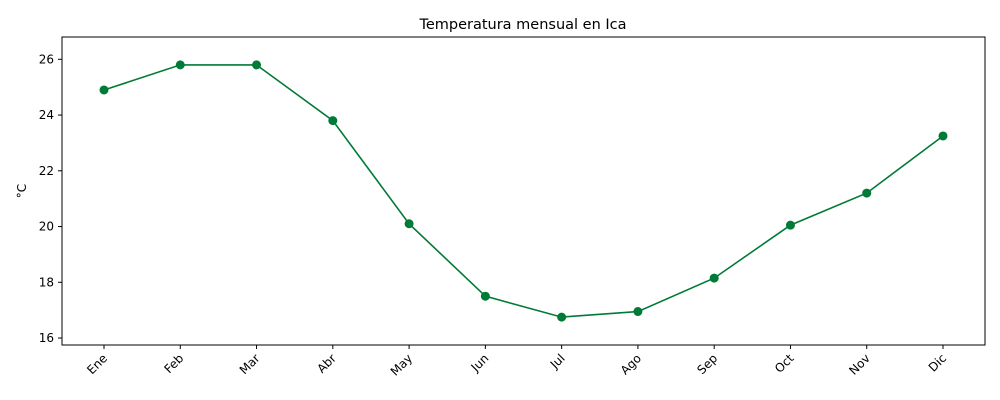  I want to click on y-axis-ticks: 16 18 20 22 24 26, so click(50, 198).